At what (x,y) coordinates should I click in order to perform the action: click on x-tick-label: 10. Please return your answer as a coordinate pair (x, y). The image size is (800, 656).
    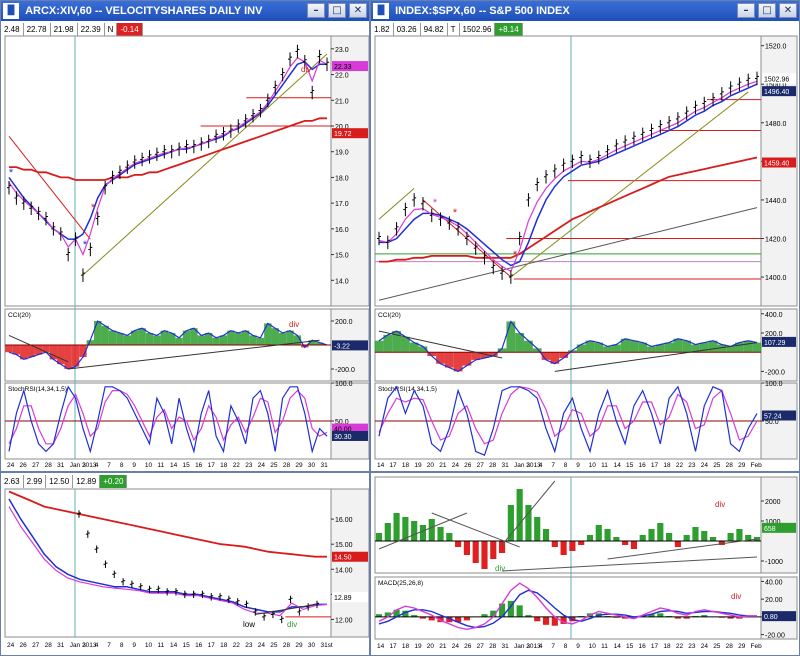
    Looking at the image, I should click on (149, 465).